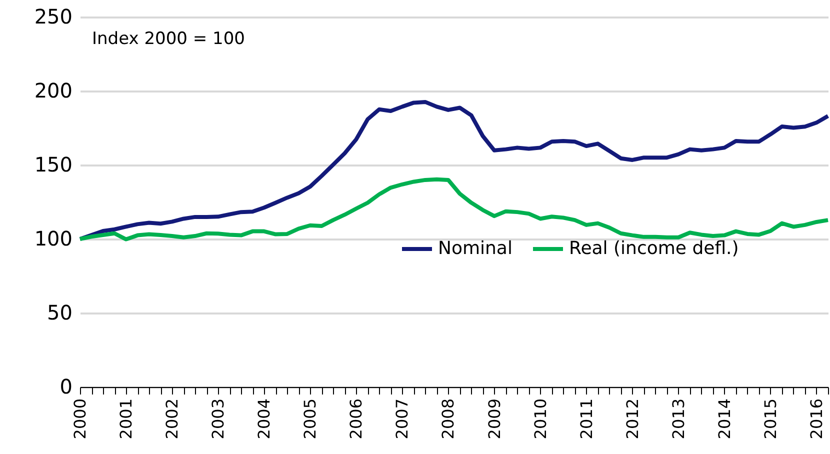  I want to click on x-tick-label: 2014, so click(724, 419).